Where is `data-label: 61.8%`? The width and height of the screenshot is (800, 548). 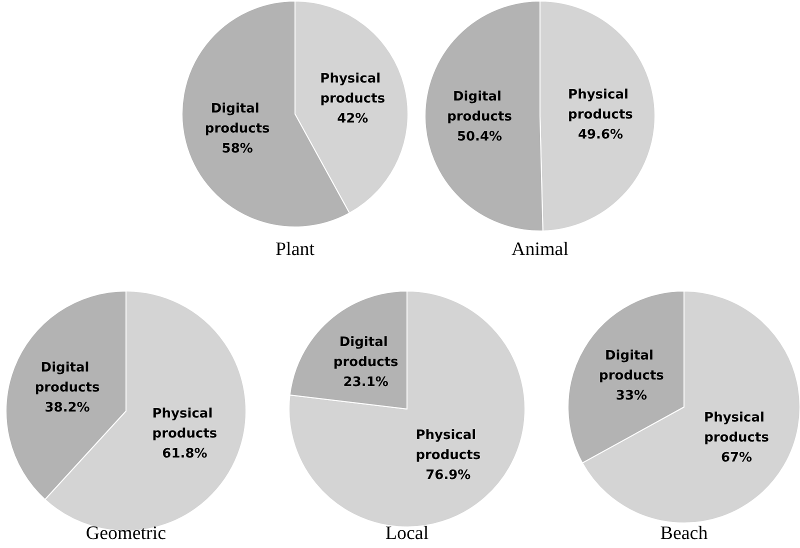 data-label: 61.8% is located at coordinates (185, 454).